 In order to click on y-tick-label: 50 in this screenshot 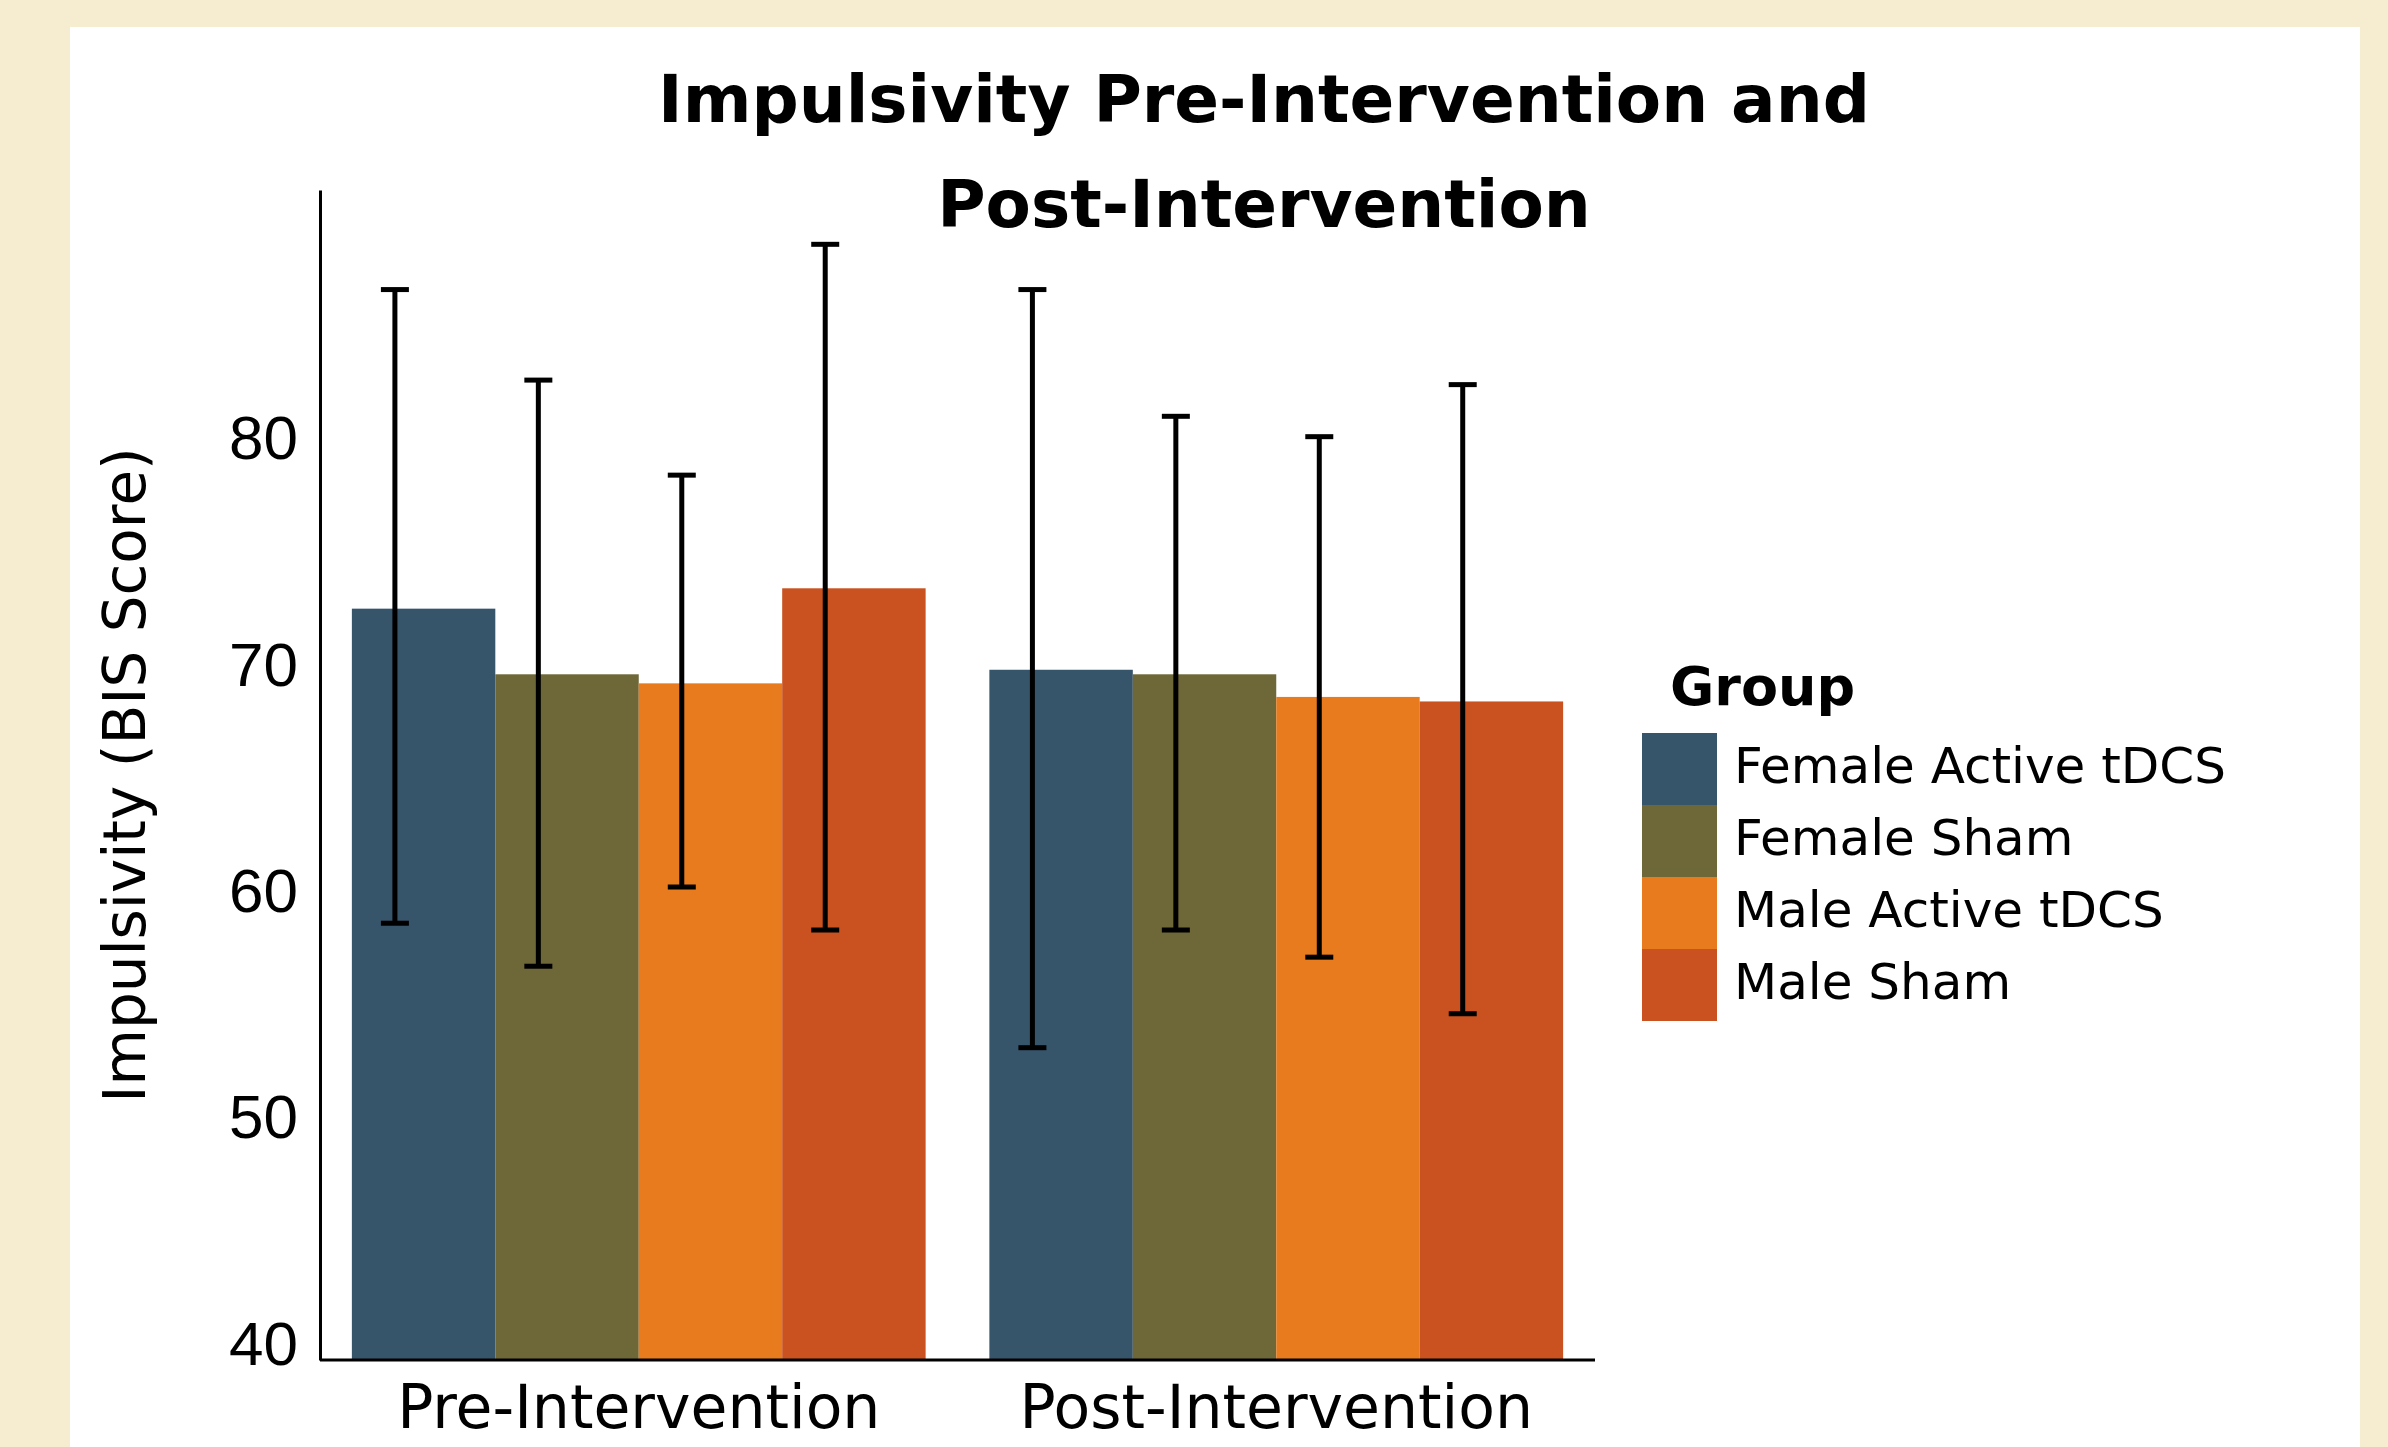, I will do `click(263, 1117)`.